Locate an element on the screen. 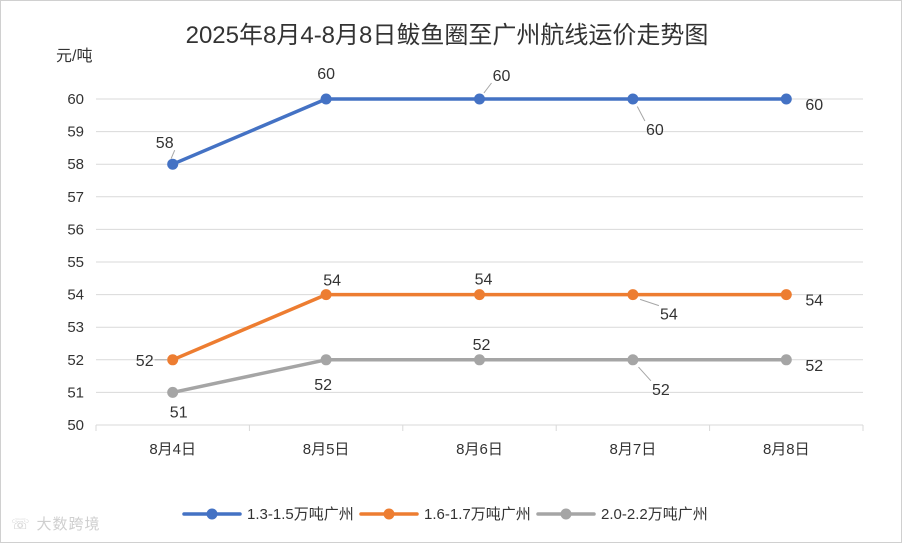 This screenshot has height=543, width=902. x-category-label: 8月7日 is located at coordinates (633, 449).